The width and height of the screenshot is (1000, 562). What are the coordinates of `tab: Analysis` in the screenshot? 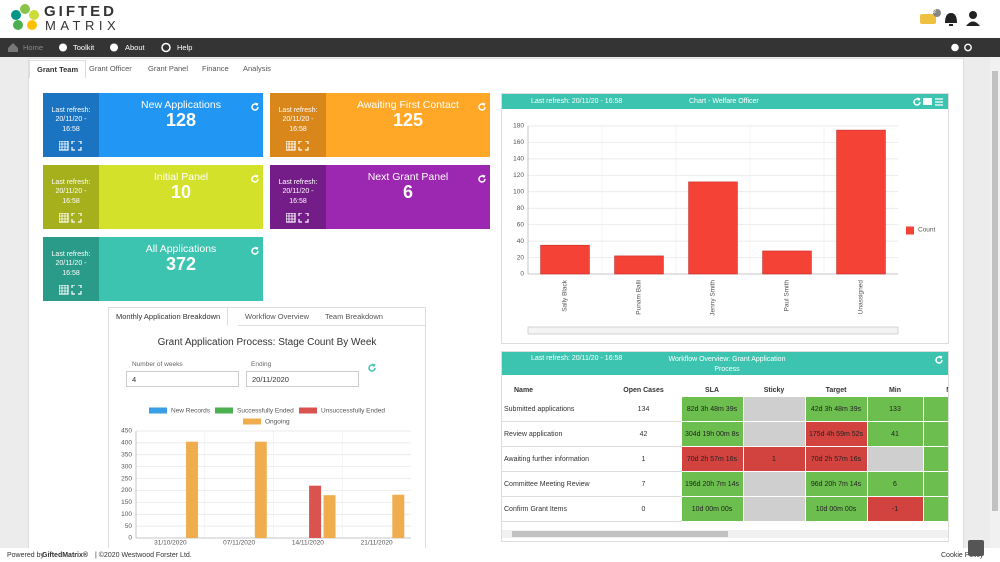 It's located at (257, 68).